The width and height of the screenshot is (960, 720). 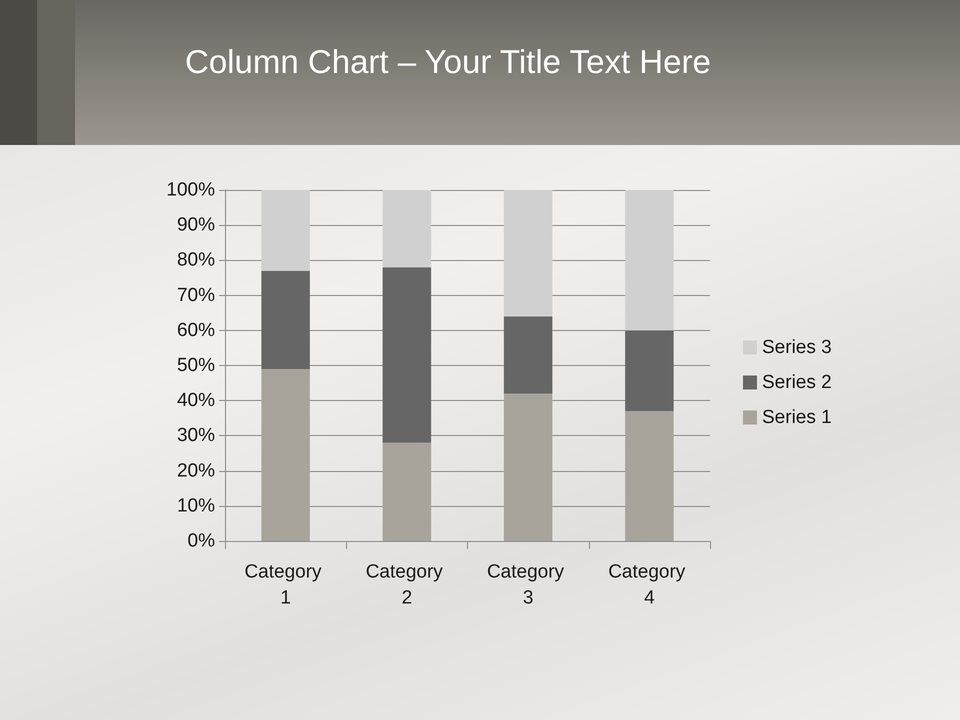 I want to click on y-tick-label: 0%, so click(x=202, y=541).